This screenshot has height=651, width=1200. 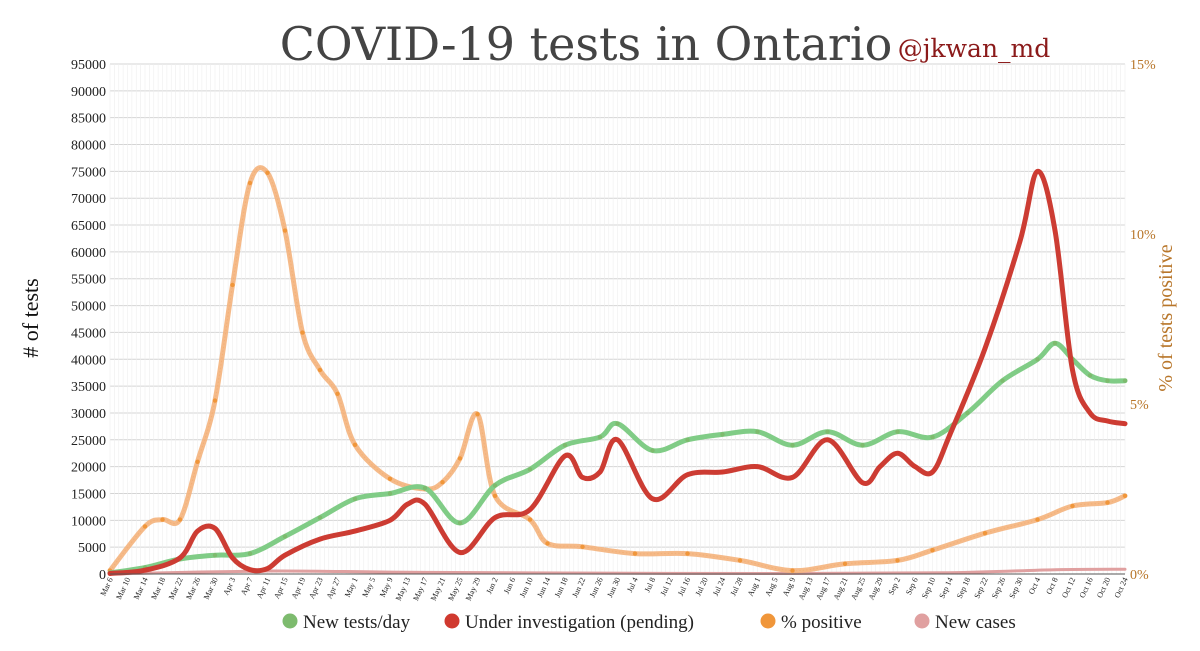 What do you see at coordinates (299, 588) in the screenshot?
I see `x-tick-label: Apr 19` at bounding box center [299, 588].